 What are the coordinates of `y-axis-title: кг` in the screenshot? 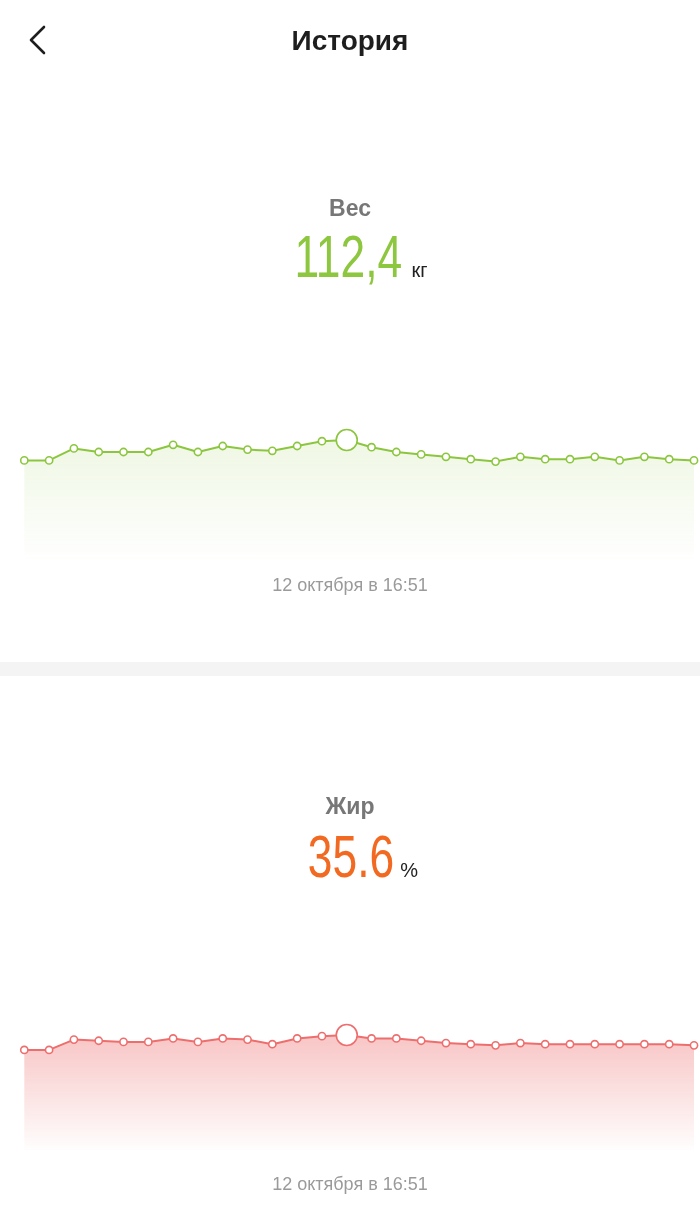 It's located at (419, 270).